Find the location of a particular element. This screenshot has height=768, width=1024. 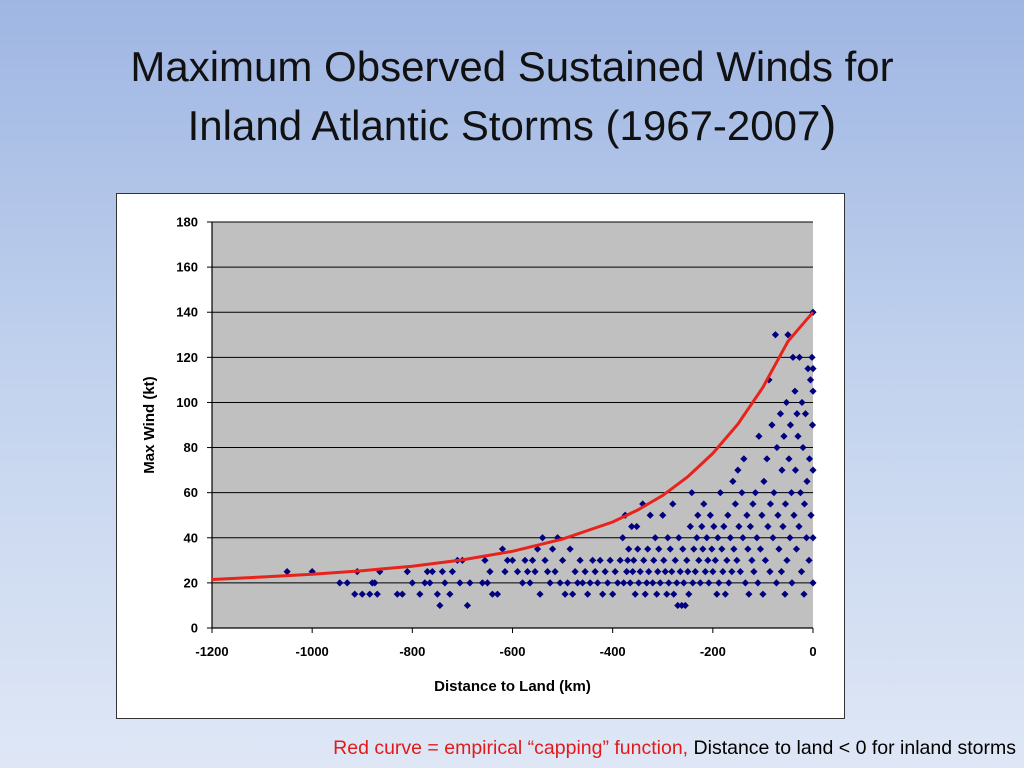

y-tick-label: 80 is located at coordinates (191, 447).